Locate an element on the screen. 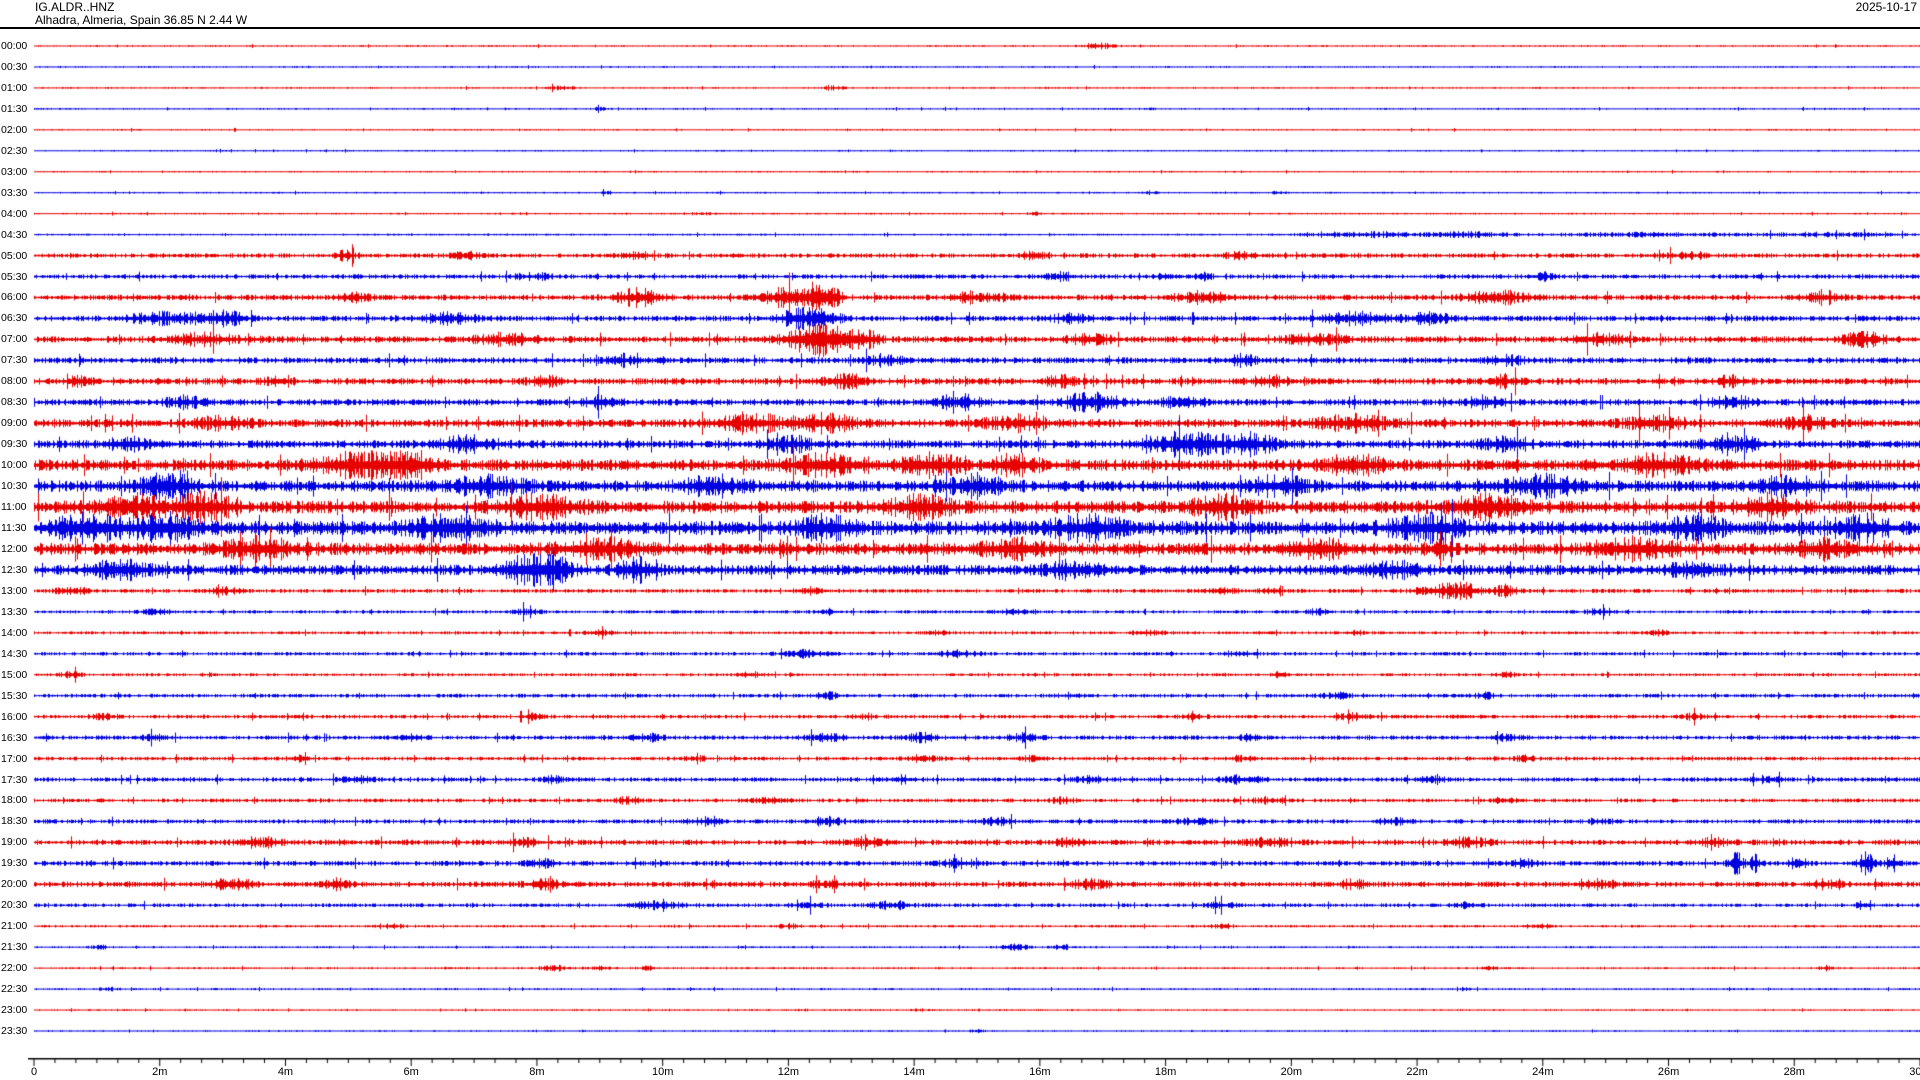 The height and width of the screenshot is (1080, 1920). row-time-label: 04:30 is located at coordinates (14, 234).